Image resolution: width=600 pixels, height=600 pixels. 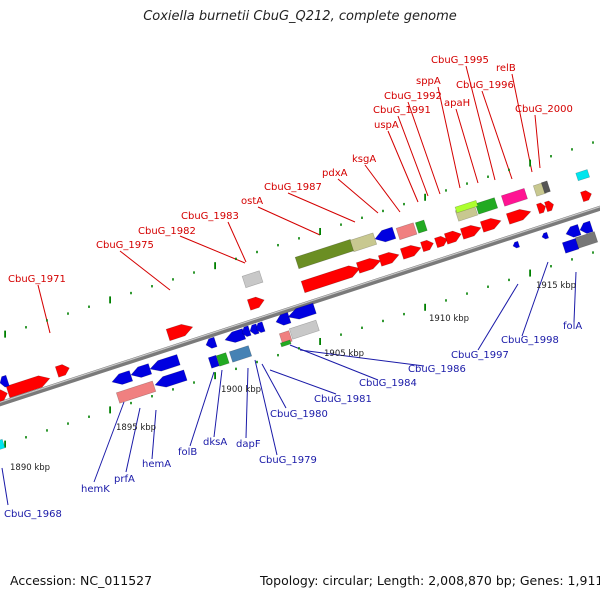 What do you see at coordinates (457, 103) in the screenshot?
I see `gene-label: apaH` at bounding box center [457, 103].